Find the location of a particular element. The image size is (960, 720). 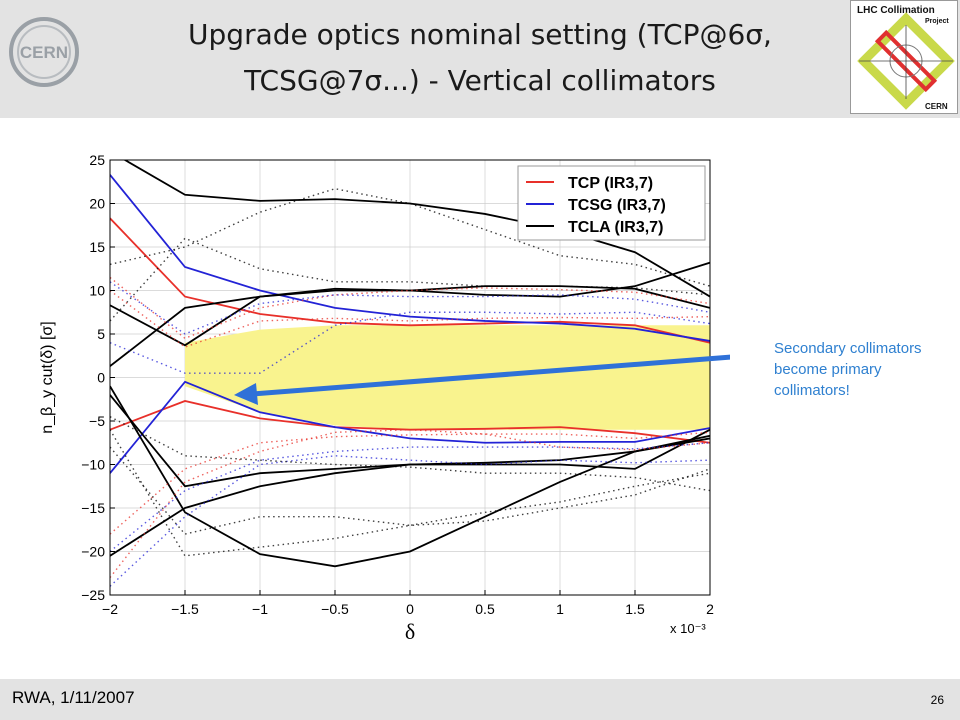

x-tick-label: −1.5 is located at coordinates (185, 609).